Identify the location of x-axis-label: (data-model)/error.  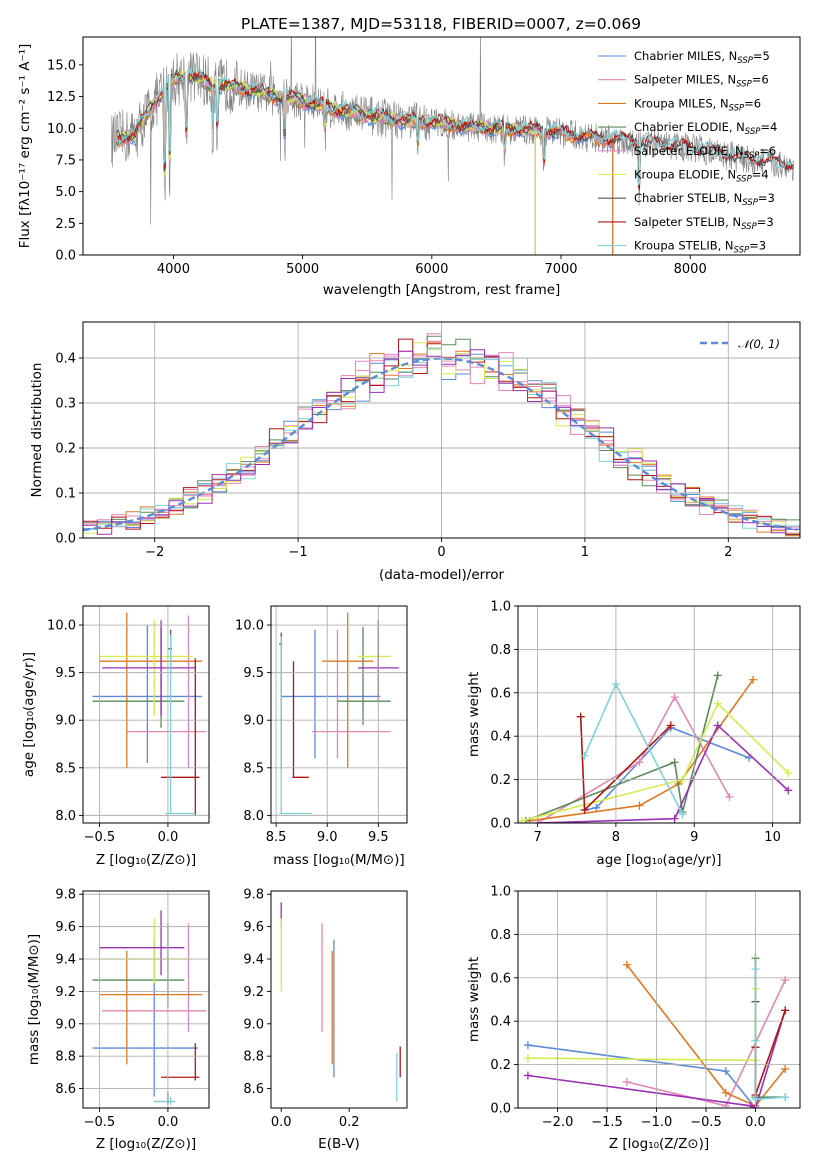
(442, 575).